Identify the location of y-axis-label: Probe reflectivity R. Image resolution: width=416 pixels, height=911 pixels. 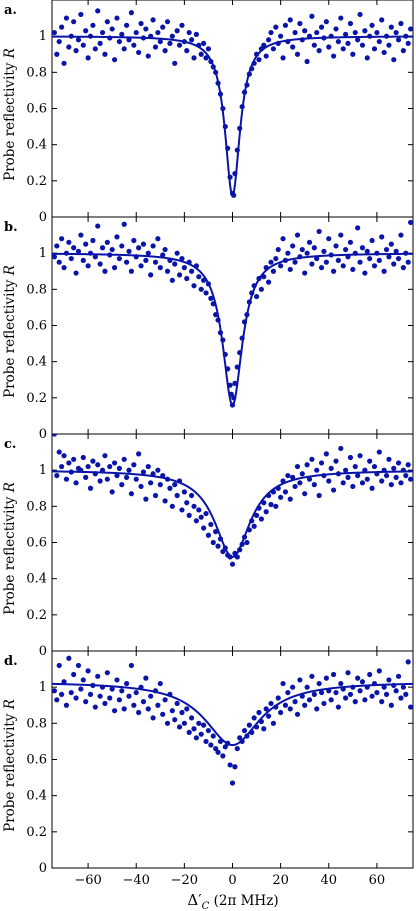
(10, 765).